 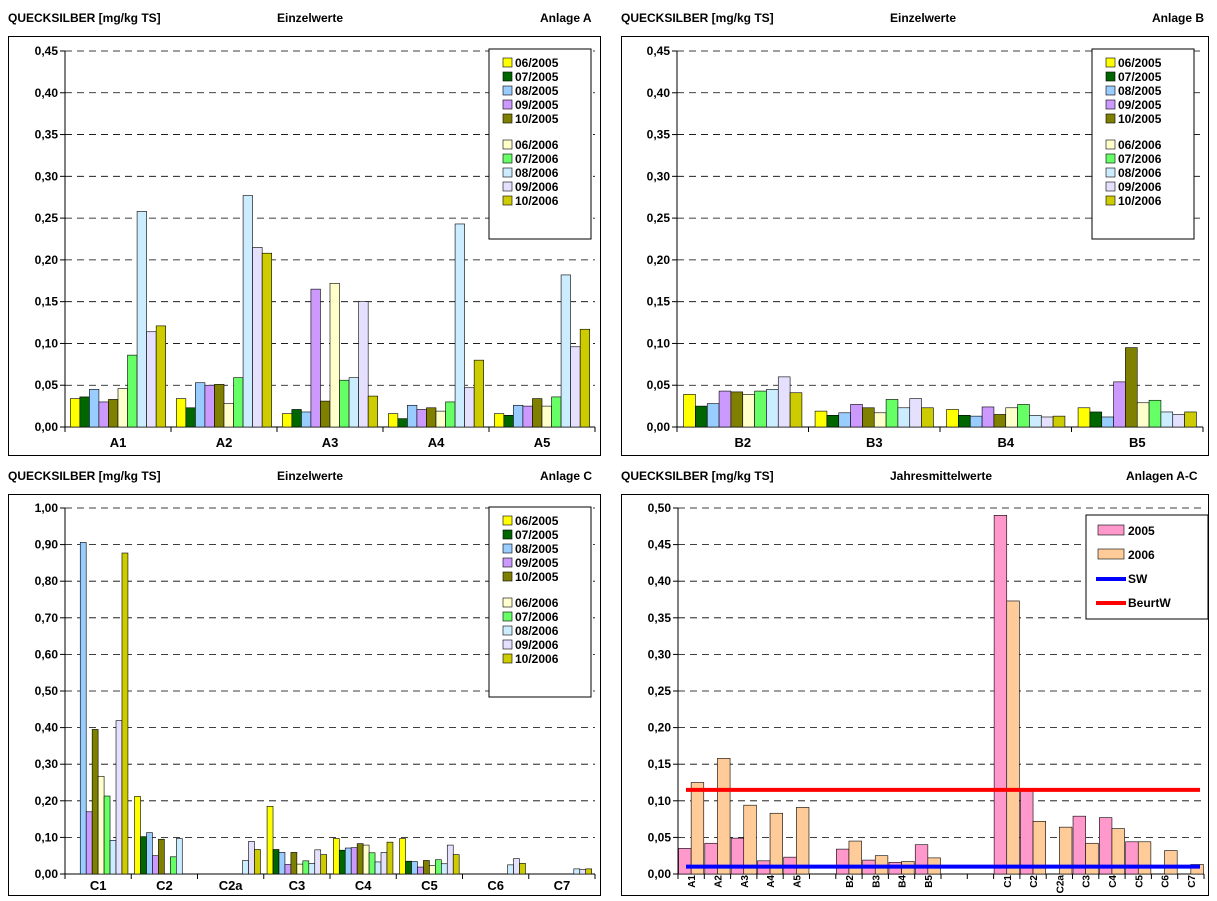 I want to click on bar-c-C4-08-2006, so click(x=378, y=868).